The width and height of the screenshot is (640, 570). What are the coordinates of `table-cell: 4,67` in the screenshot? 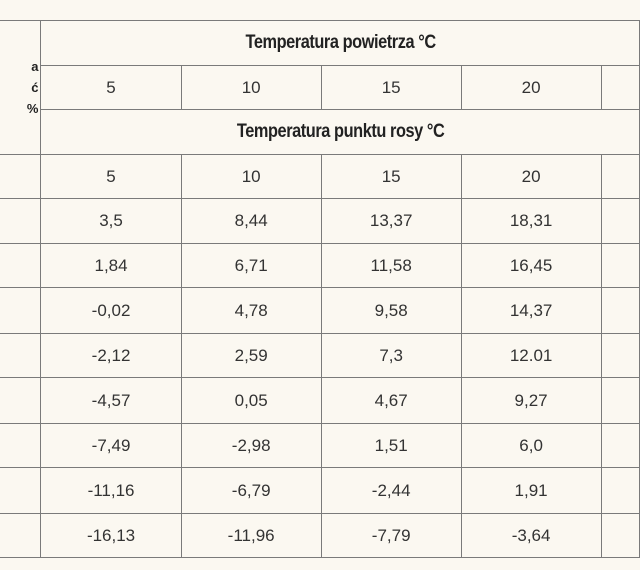 It's located at (391, 400).